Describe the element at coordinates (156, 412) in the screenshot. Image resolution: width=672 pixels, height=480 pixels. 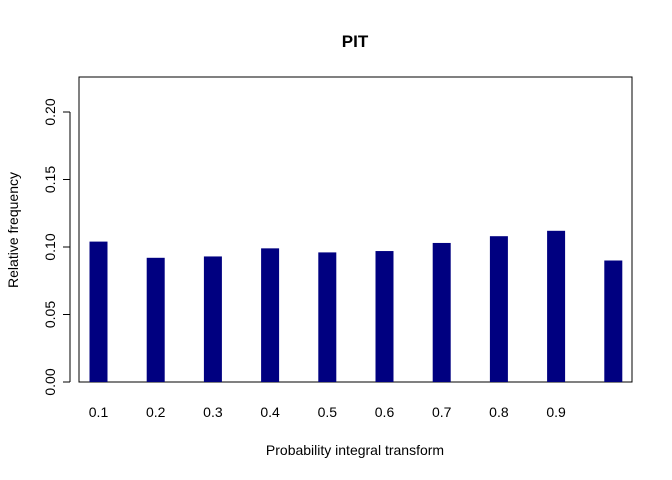
I see `x-tick-label: 0.2` at that location.